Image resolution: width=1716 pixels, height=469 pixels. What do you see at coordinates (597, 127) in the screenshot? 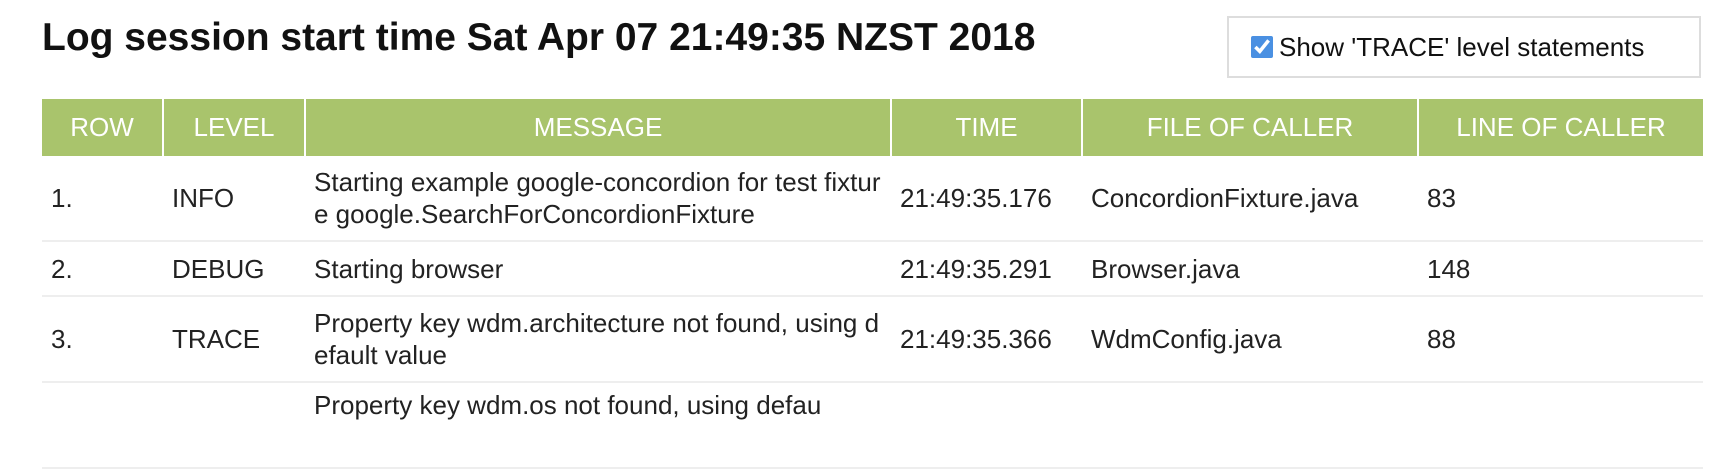
I see `column-header: MESSAGE` at bounding box center [597, 127].